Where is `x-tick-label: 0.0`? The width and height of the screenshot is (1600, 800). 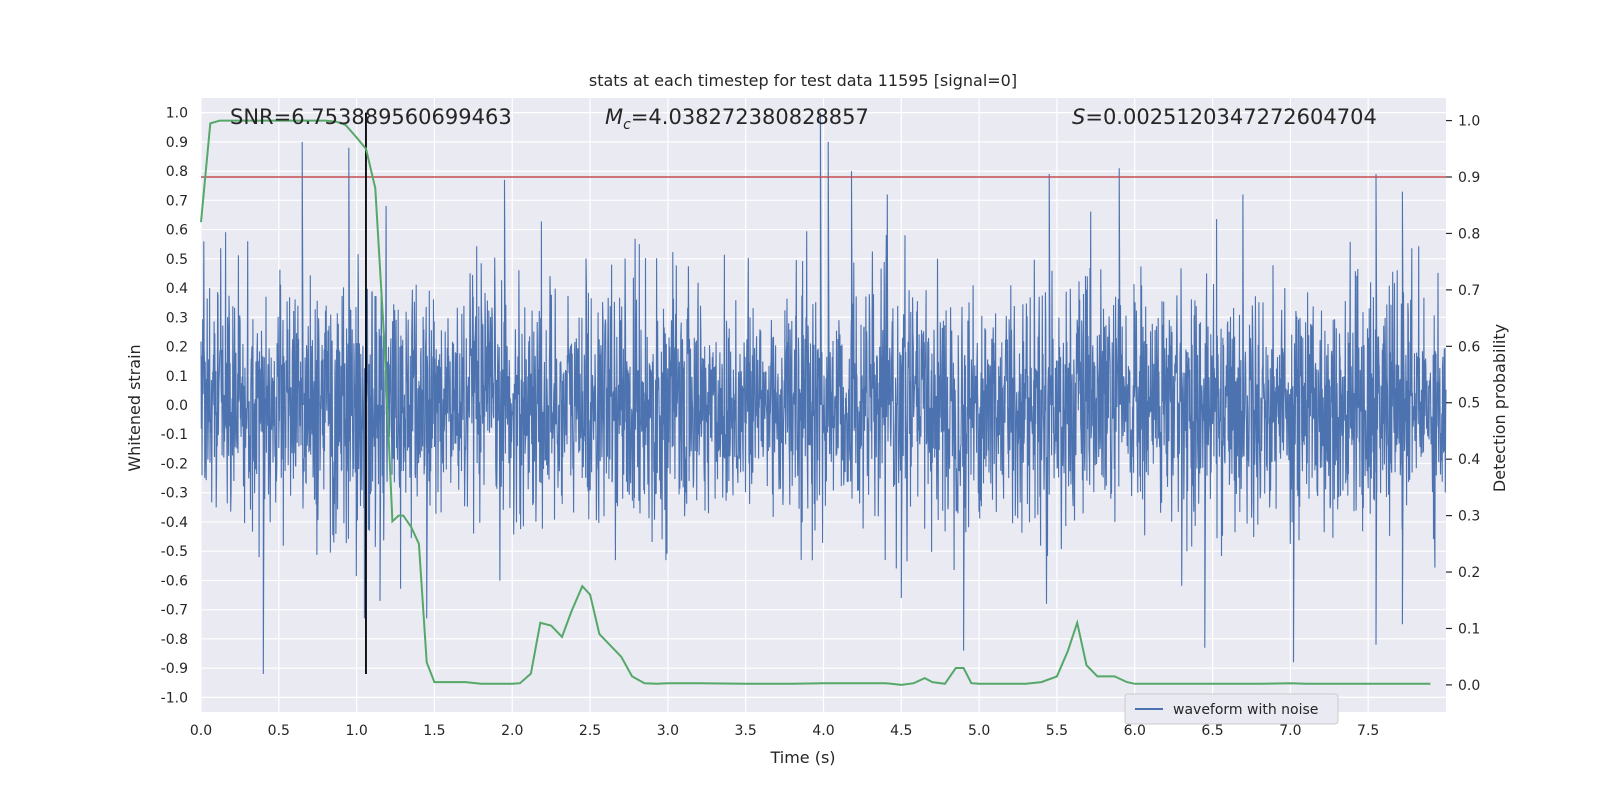 x-tick-label: 0.0 is located at coordinates (201, 731).